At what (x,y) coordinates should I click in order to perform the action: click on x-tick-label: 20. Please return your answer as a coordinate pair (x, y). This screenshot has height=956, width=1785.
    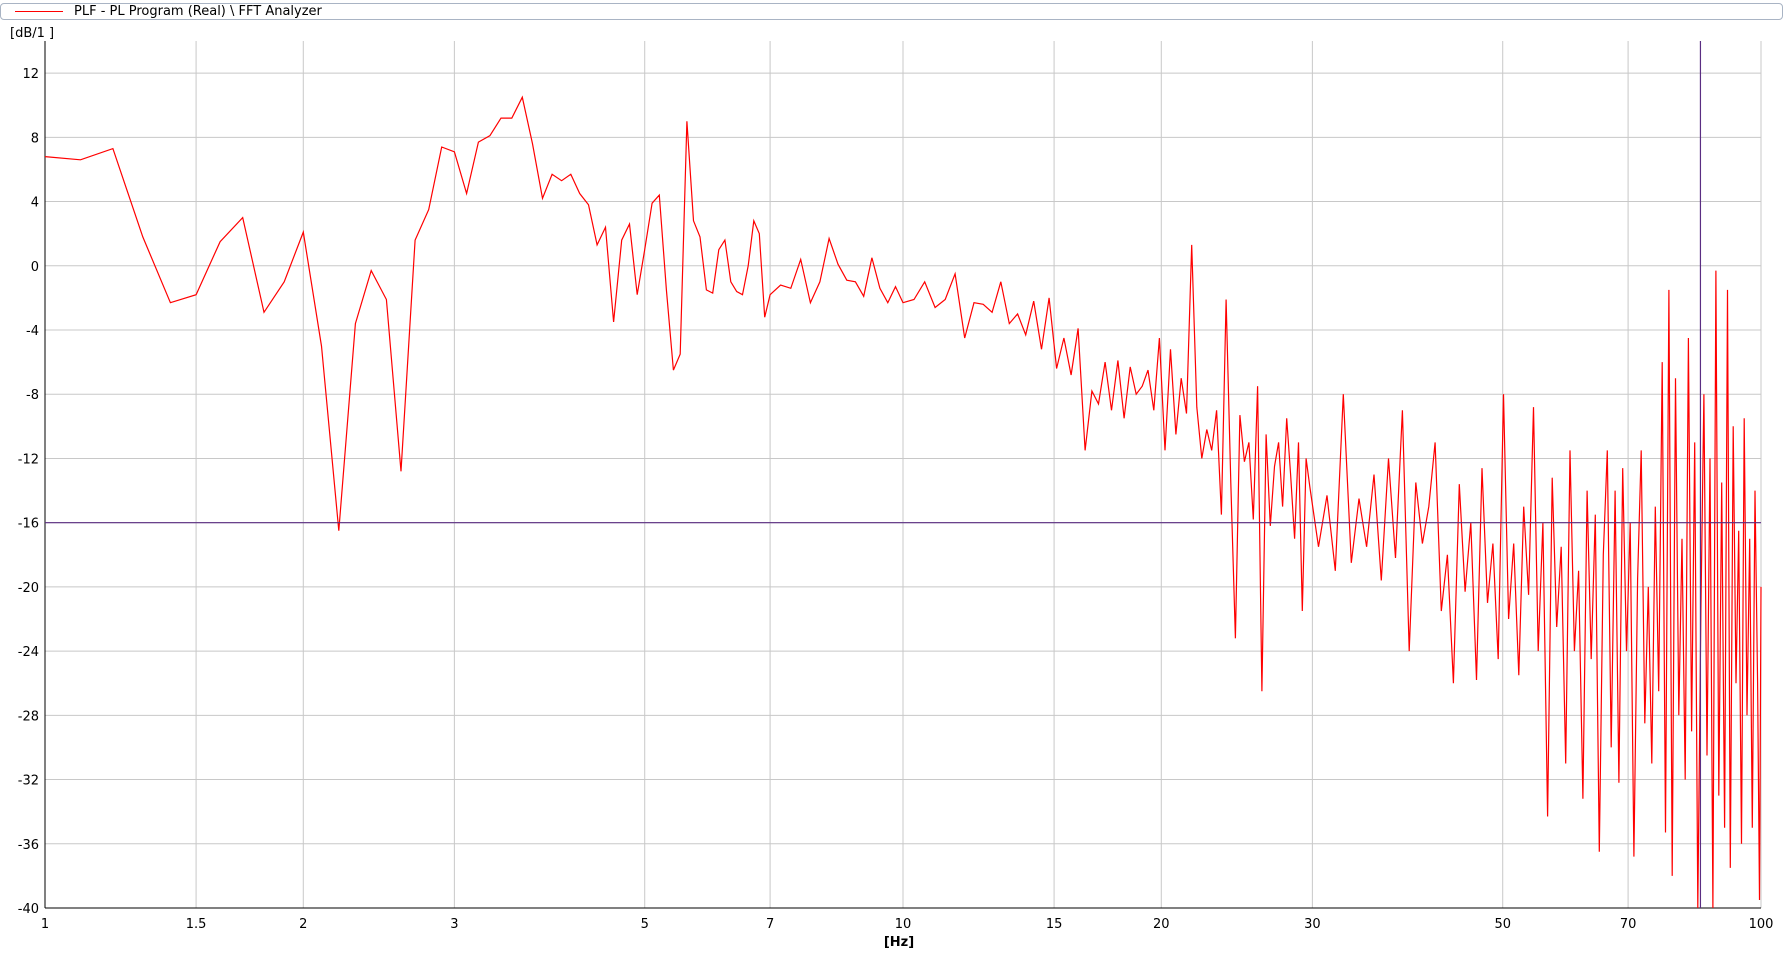
    Looking at the image, I should click on (1161, 924).